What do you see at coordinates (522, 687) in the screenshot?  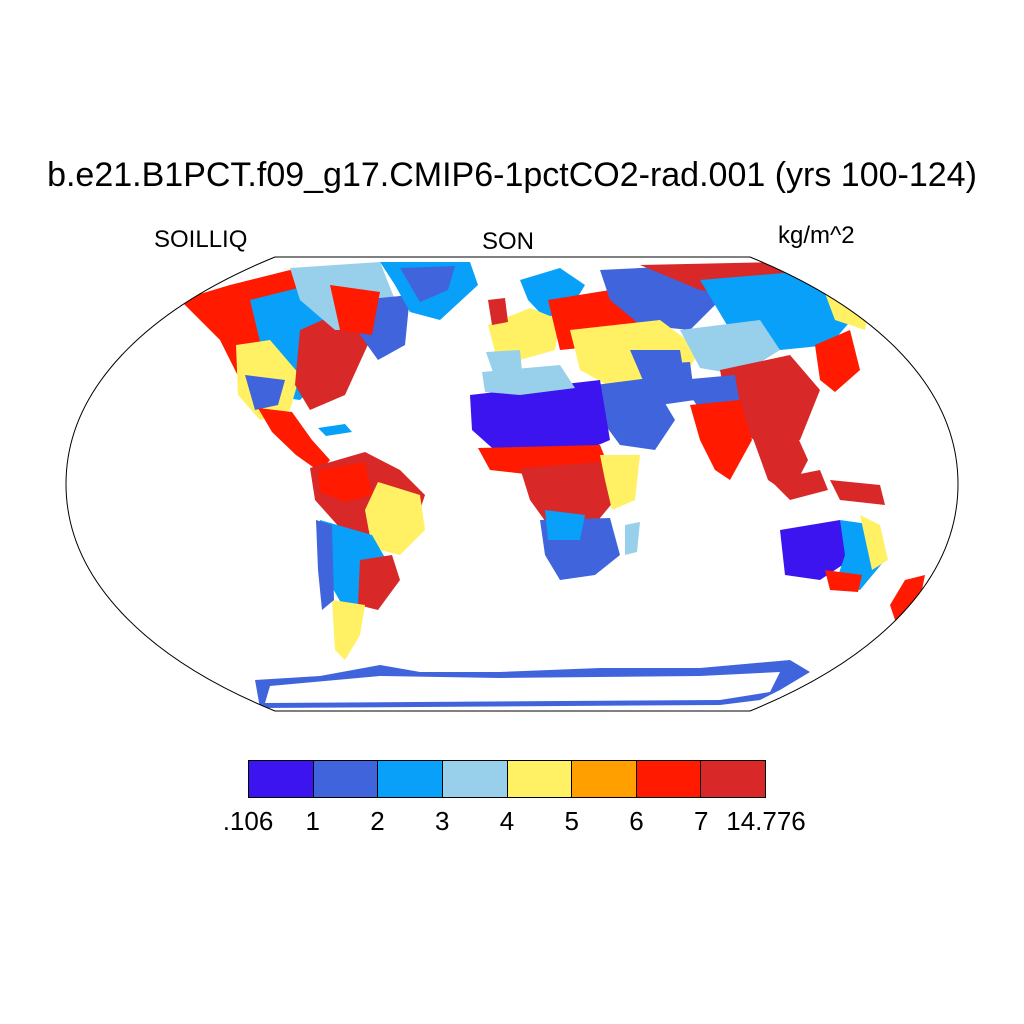 I see `region-antarctica-interior` at bounding box center [522, 687].